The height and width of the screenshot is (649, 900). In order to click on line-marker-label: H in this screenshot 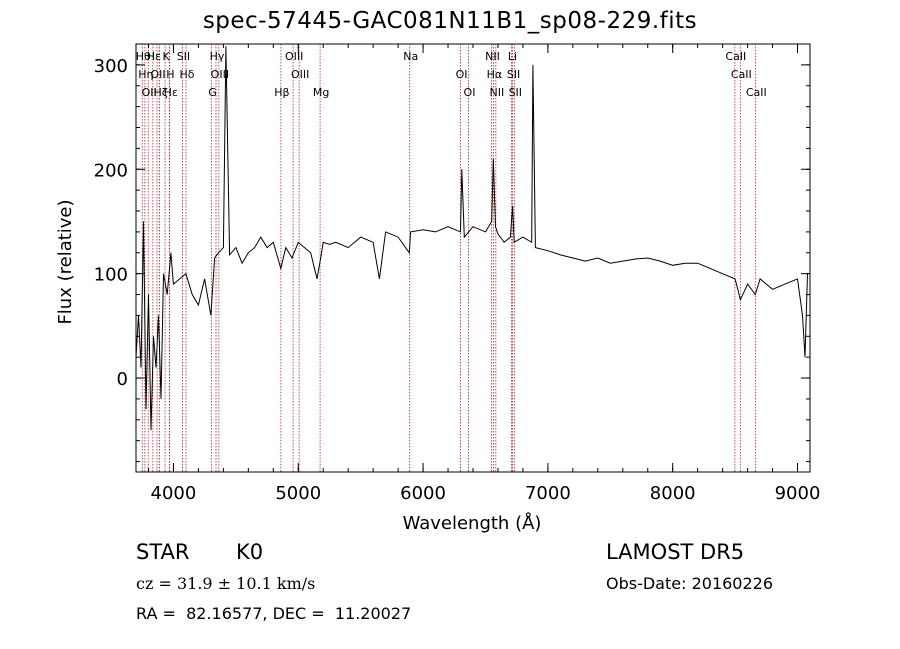, I will do `click(170, 74)`.